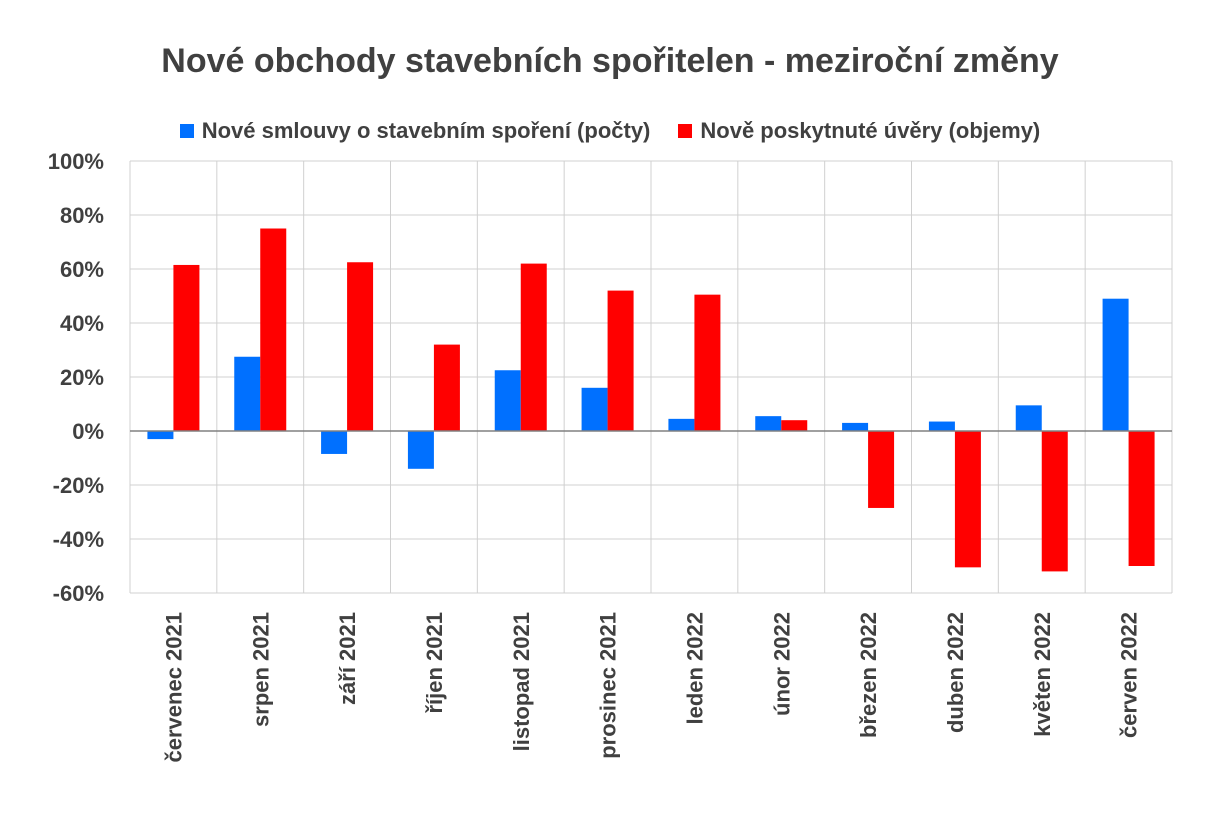 The width and height of the screenshot is (1220, 814). Describe the element at coordinates (78, 539) in the screenshot. I see `y-tick-label: -40%` at that location.